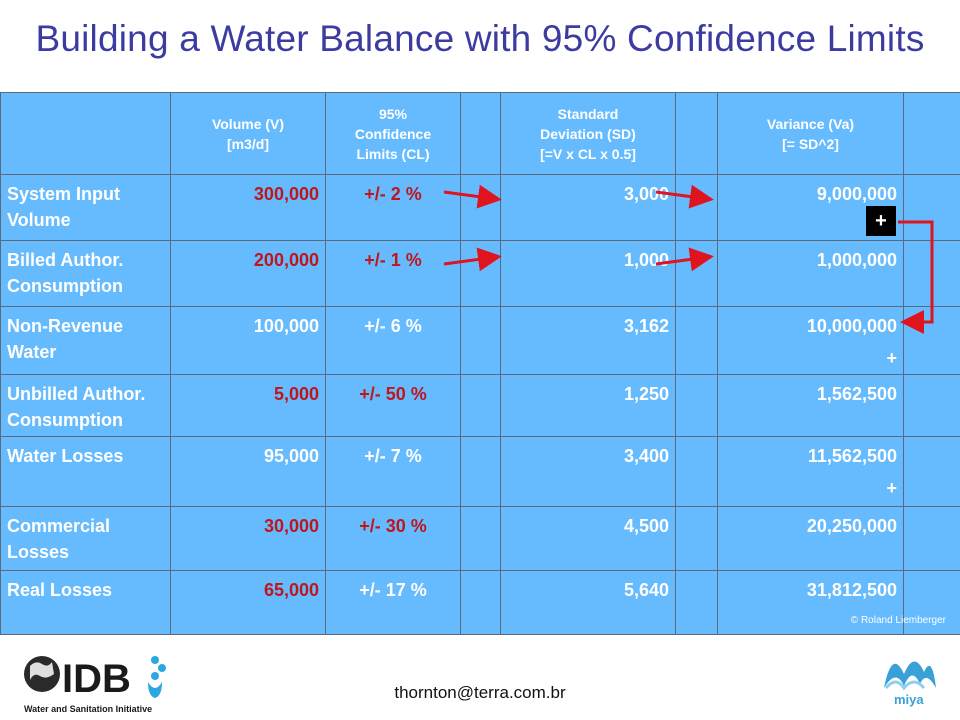 This screenshot has height=720, width=960. Describe the element at coordinates (881, 221) in the screenshot. I see `plus-box: +` at that location.